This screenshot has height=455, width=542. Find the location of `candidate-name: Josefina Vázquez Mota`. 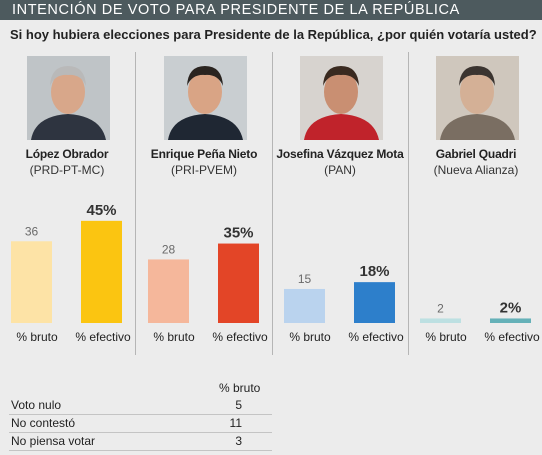

candidate-name: Josefina Vázquez Mota is located at coordinates (340, 154).